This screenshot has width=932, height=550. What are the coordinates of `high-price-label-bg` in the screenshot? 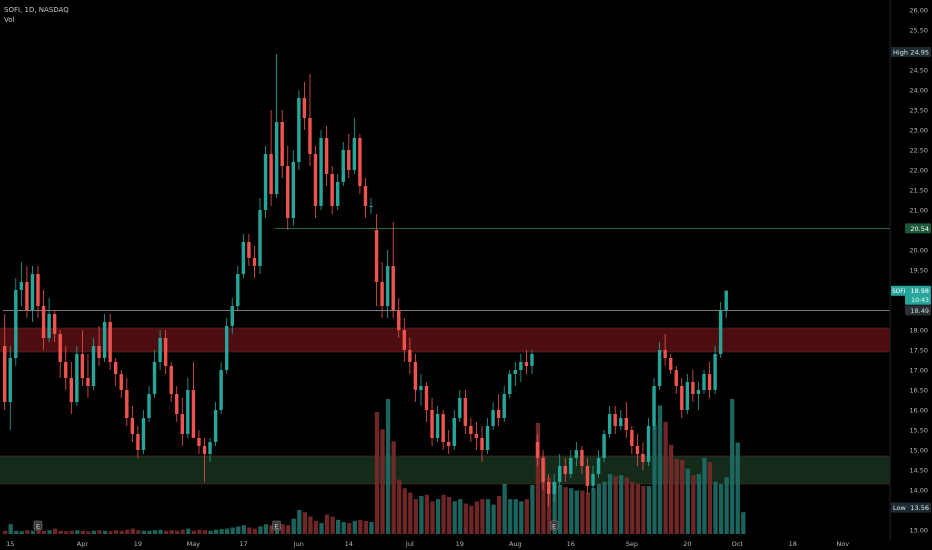 It's located at (917, 52).